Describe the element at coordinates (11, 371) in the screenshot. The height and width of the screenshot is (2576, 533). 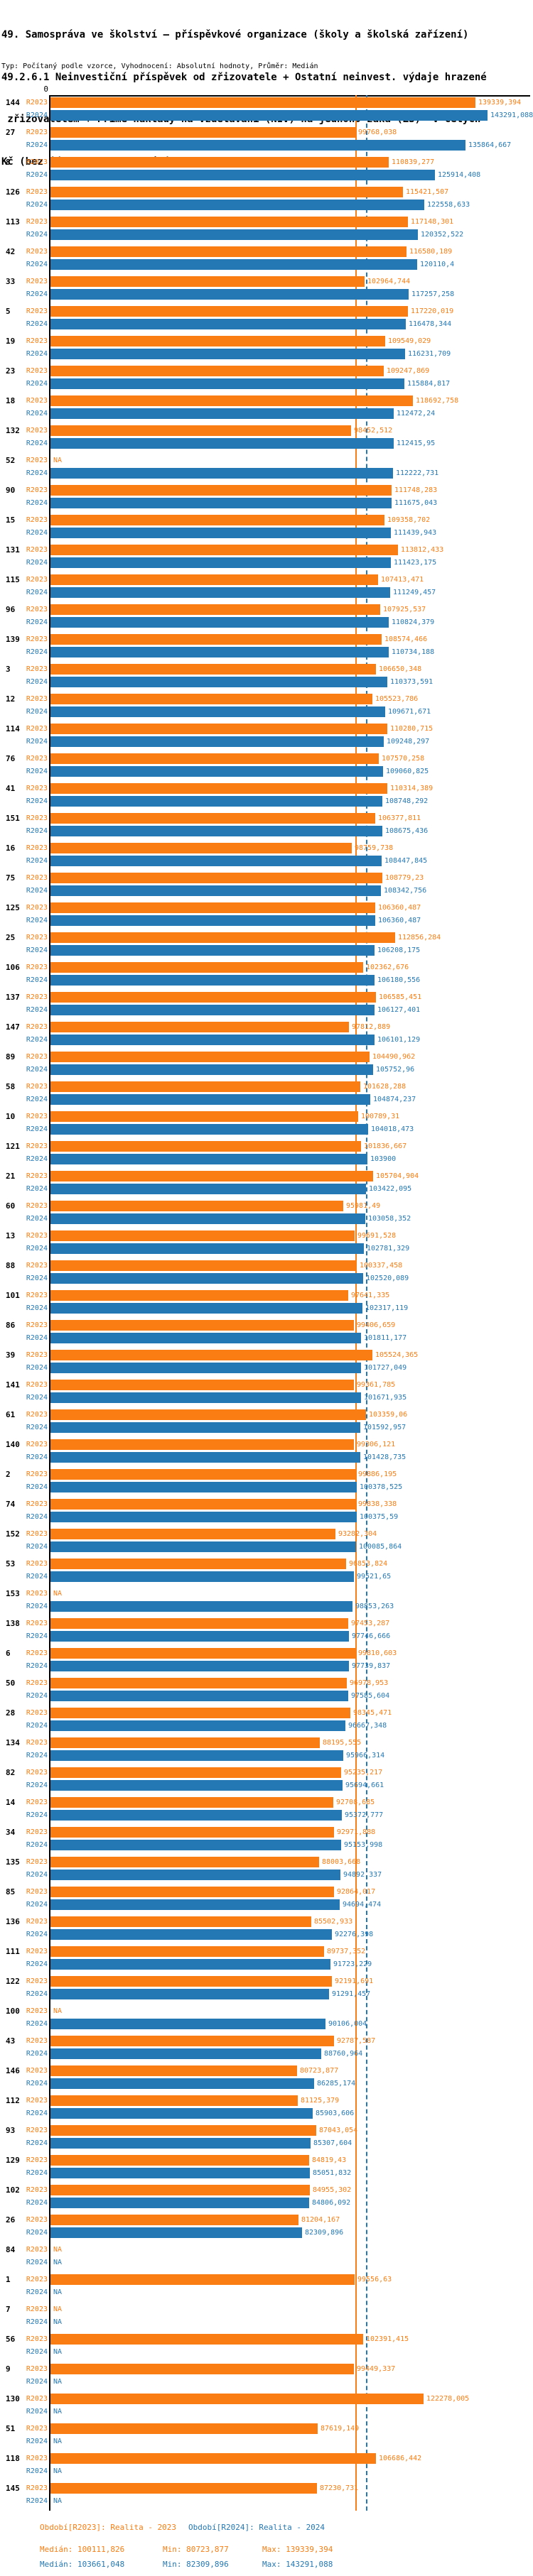
I see `row-id: 23` at that location.